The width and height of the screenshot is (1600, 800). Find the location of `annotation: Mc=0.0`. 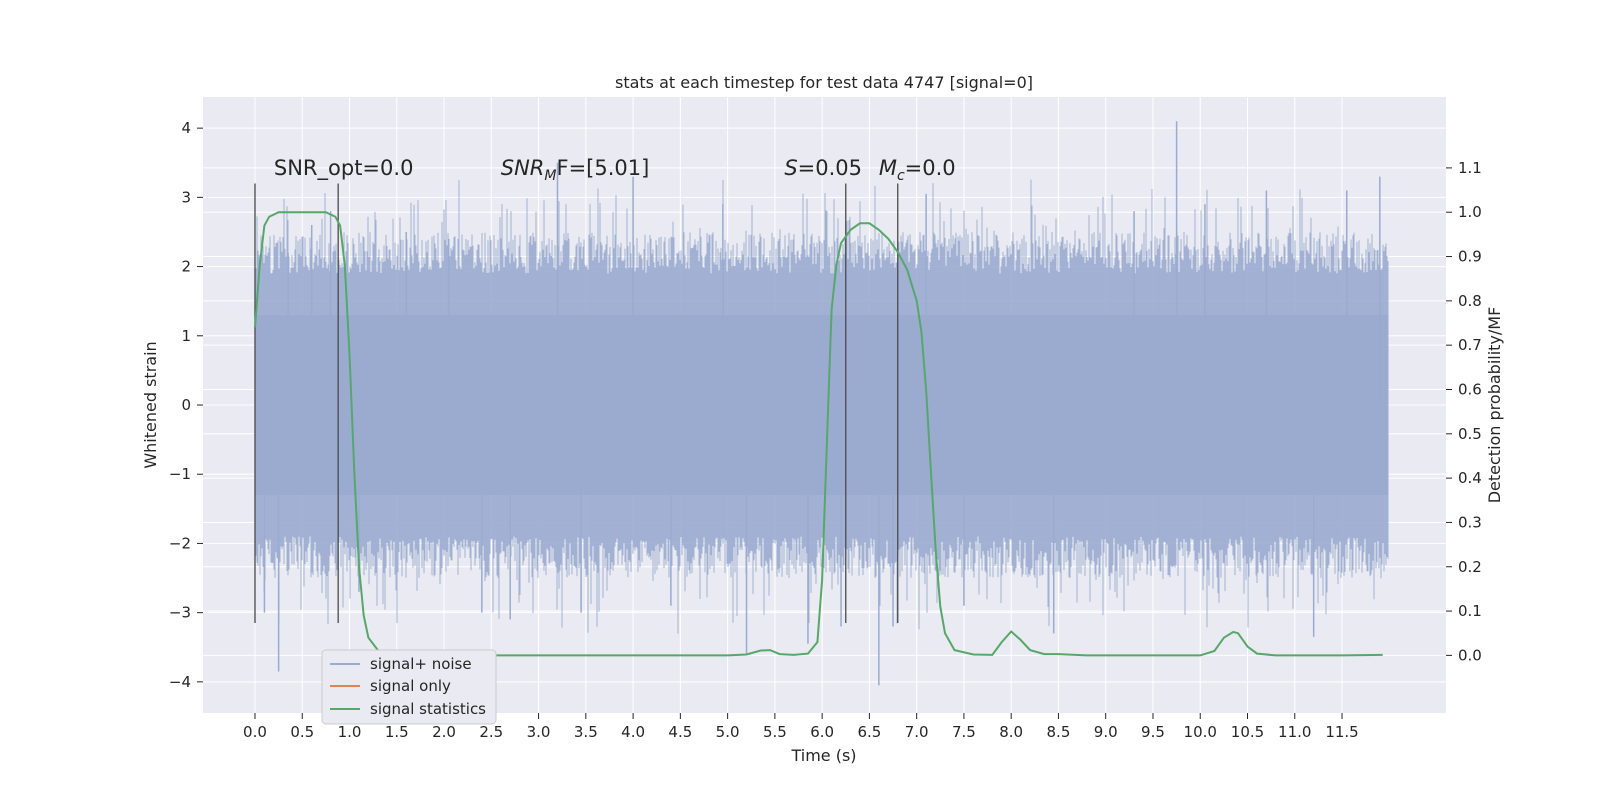

annotation: Mc=0.0 is located at coordinates (917, 170).